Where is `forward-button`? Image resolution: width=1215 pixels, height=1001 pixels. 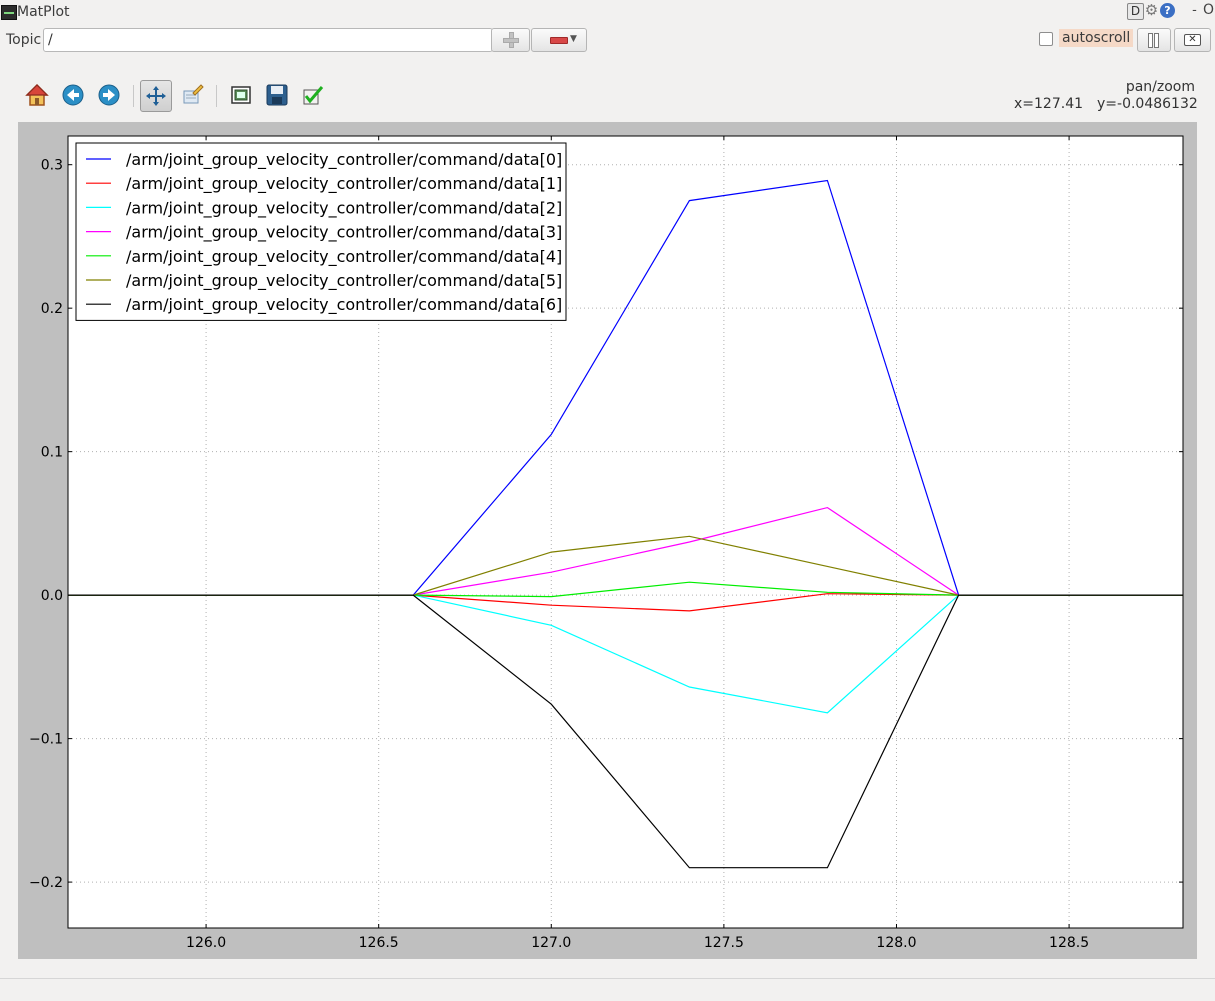
forward-button is located at coordinates (109, 95).